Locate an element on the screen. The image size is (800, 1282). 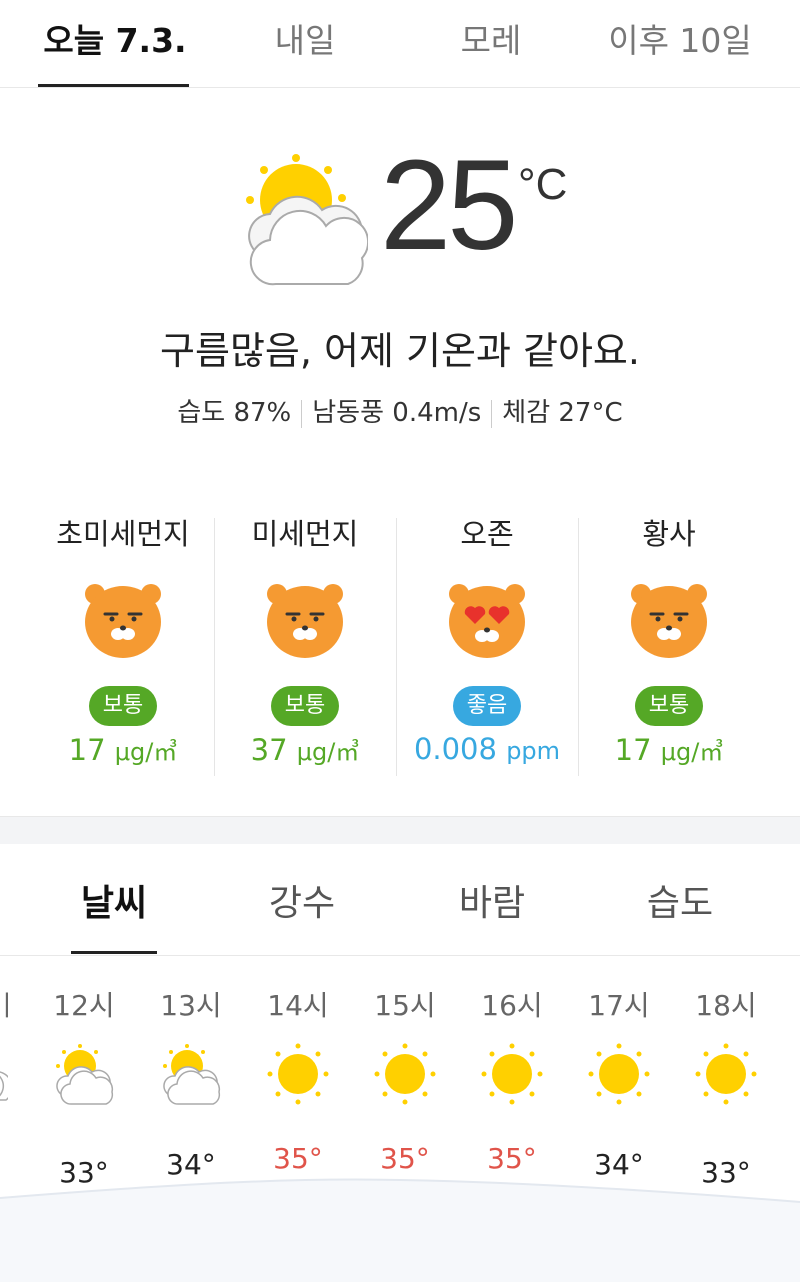
hour-label: 12시 is located at coordinates (84, 1005).